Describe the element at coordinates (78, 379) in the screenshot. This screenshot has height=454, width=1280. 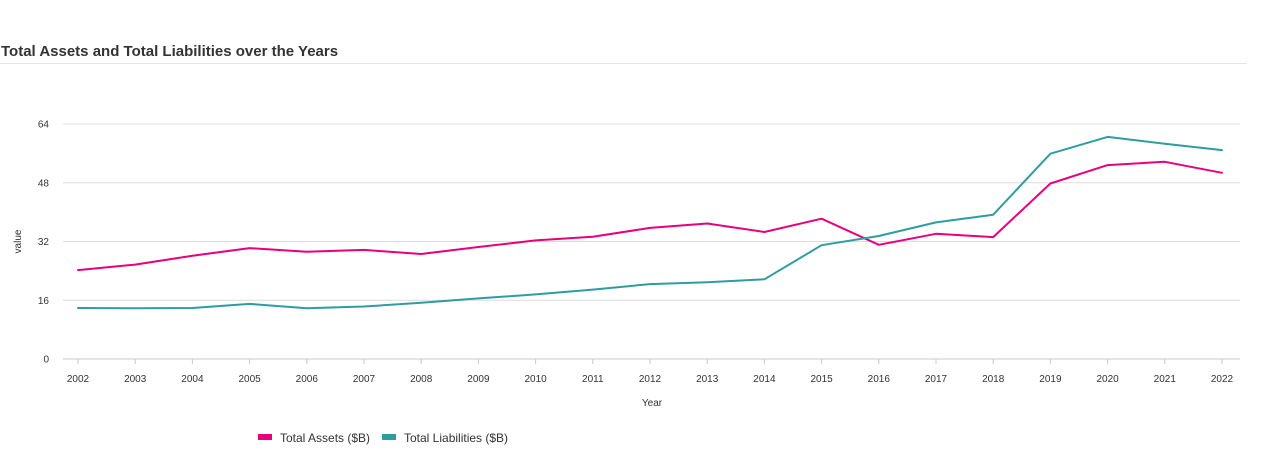
I see `x-tick-label: 2002` at that location.